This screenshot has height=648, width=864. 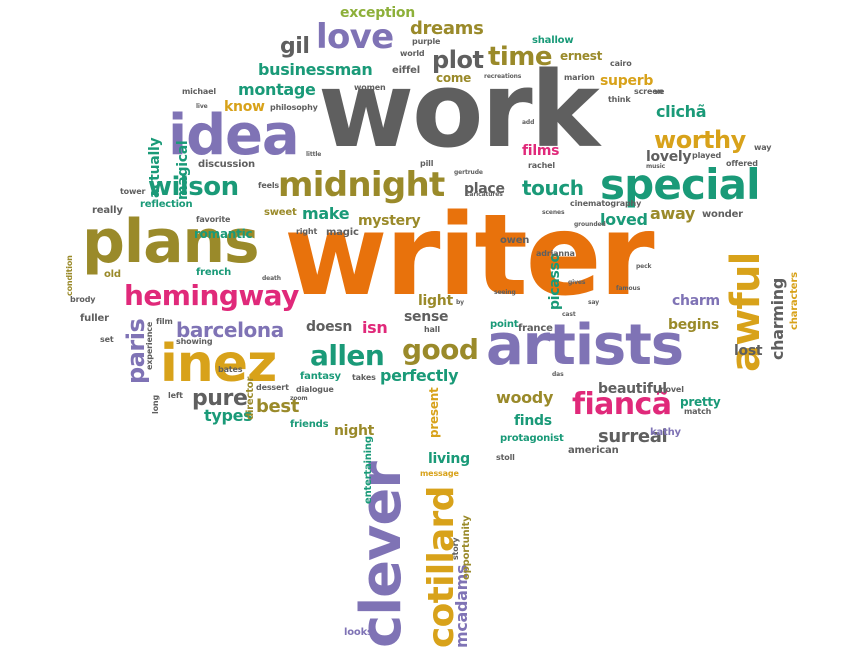 I want to click on cloud-word: marion, so click(x=579, y=77).